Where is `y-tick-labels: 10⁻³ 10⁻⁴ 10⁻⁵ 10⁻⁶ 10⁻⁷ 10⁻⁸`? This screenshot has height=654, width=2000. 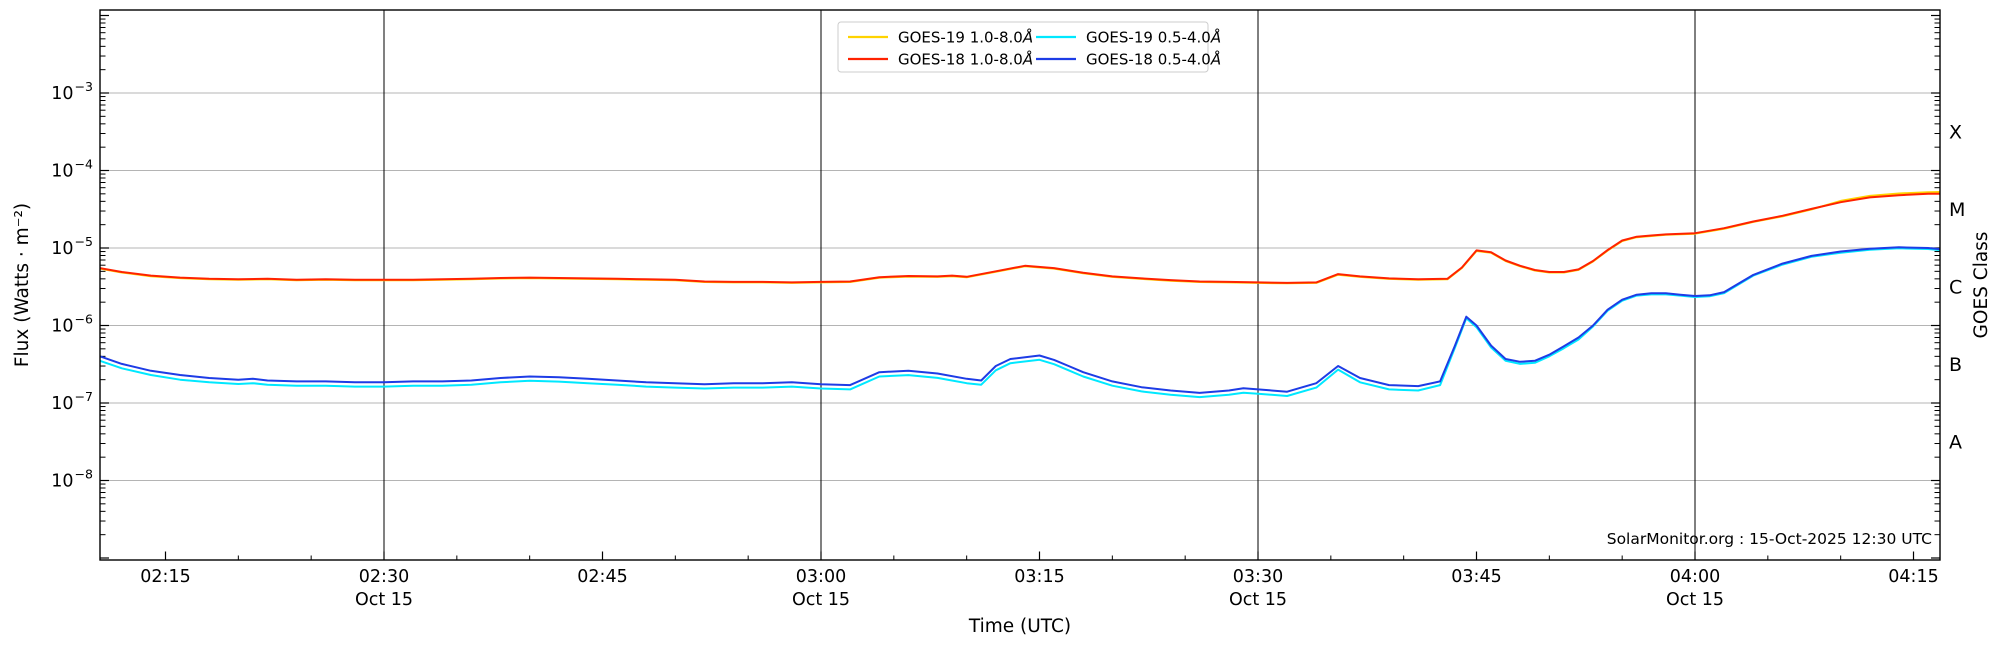
y-tick-labels: 10⁻³ 10⁻⁴ 10⁻⁵ 10⁻⁶ 10⁻⁷ 10⁻⁸ is located at coordinates (72, 285).